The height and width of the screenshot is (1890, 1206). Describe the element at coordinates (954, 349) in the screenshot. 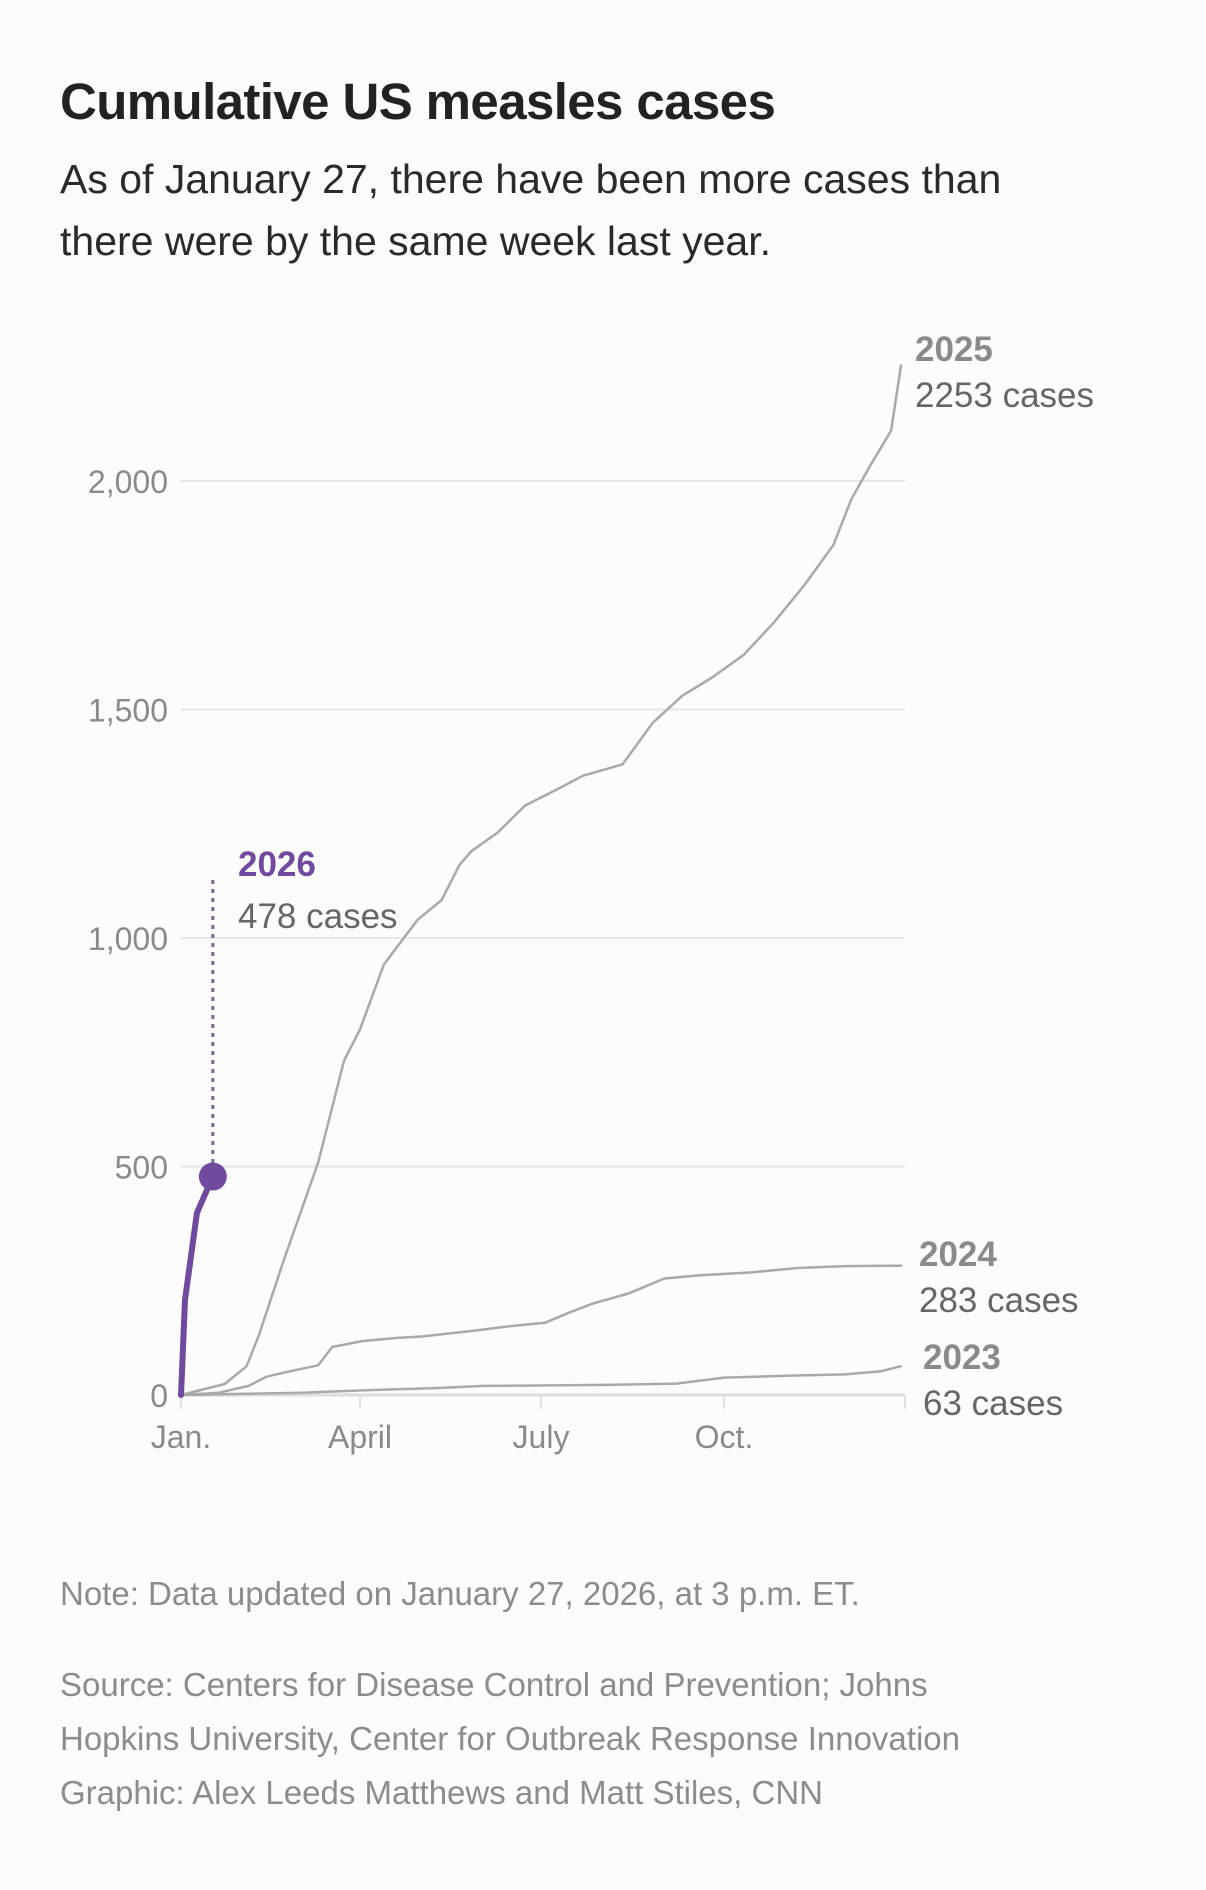

I see `series-year-label: 2025` at that location.